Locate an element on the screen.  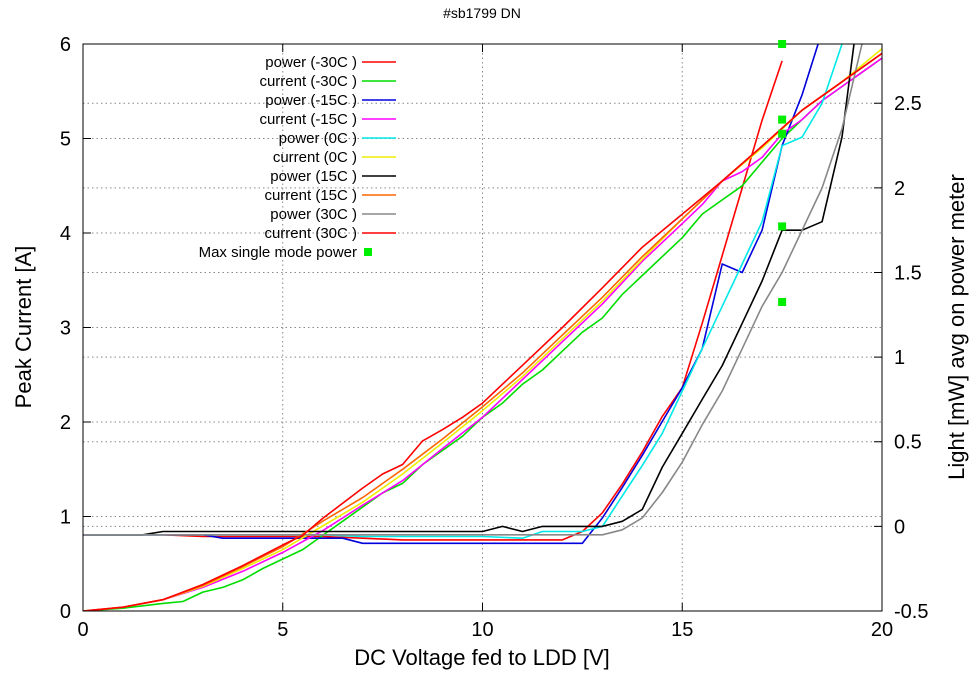
legend-label: current (-15C ) is located at coordinates (308, 119).